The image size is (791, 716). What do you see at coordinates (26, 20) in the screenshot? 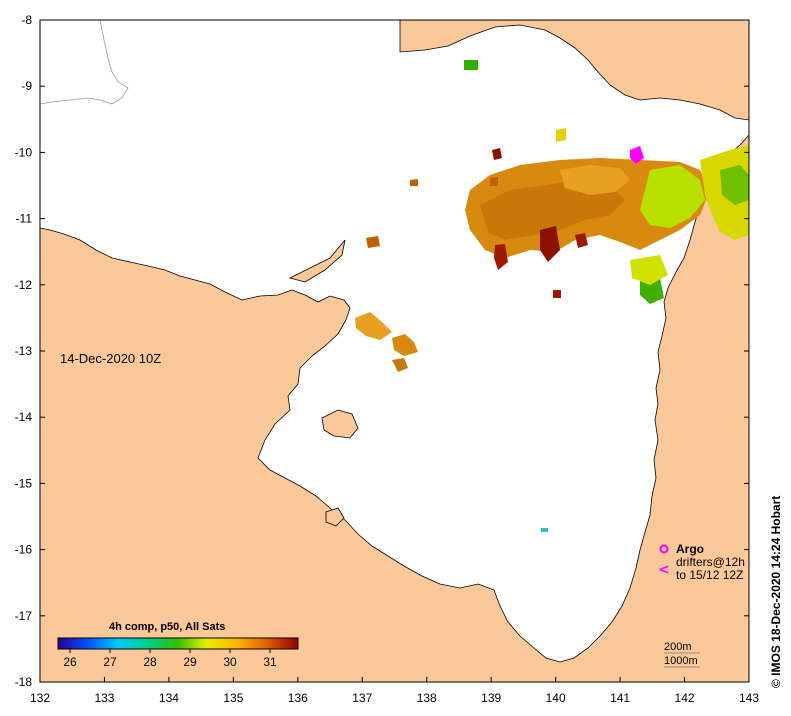
I see `y-tick-label: -8` at bounding box center [26, 20].